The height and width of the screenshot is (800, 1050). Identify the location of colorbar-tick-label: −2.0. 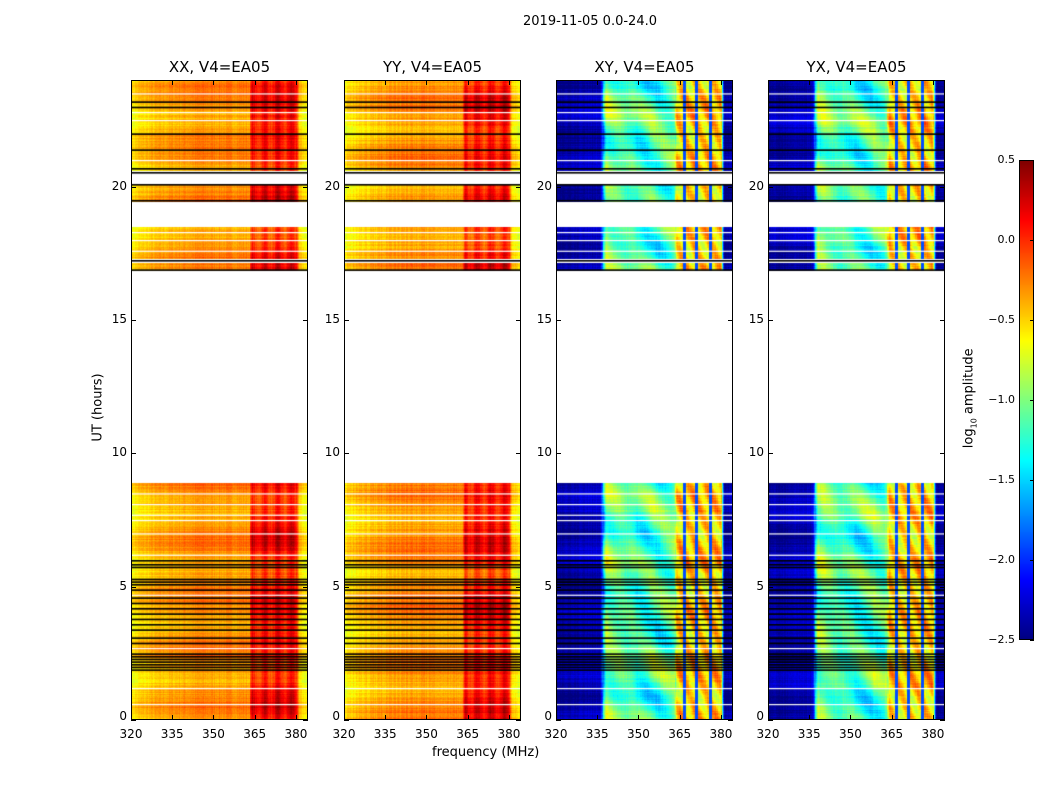
(1001, 559).